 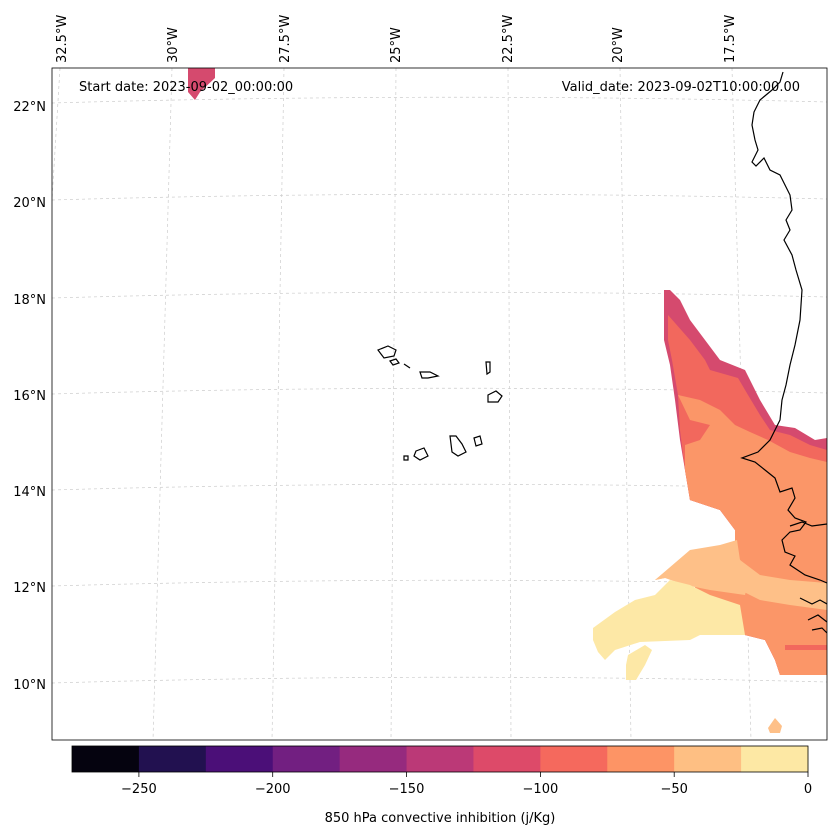 What do you see at coordinates (813, 615) in the screenshot?
I see `bissagos-coast` at bounding box center [813, 615].